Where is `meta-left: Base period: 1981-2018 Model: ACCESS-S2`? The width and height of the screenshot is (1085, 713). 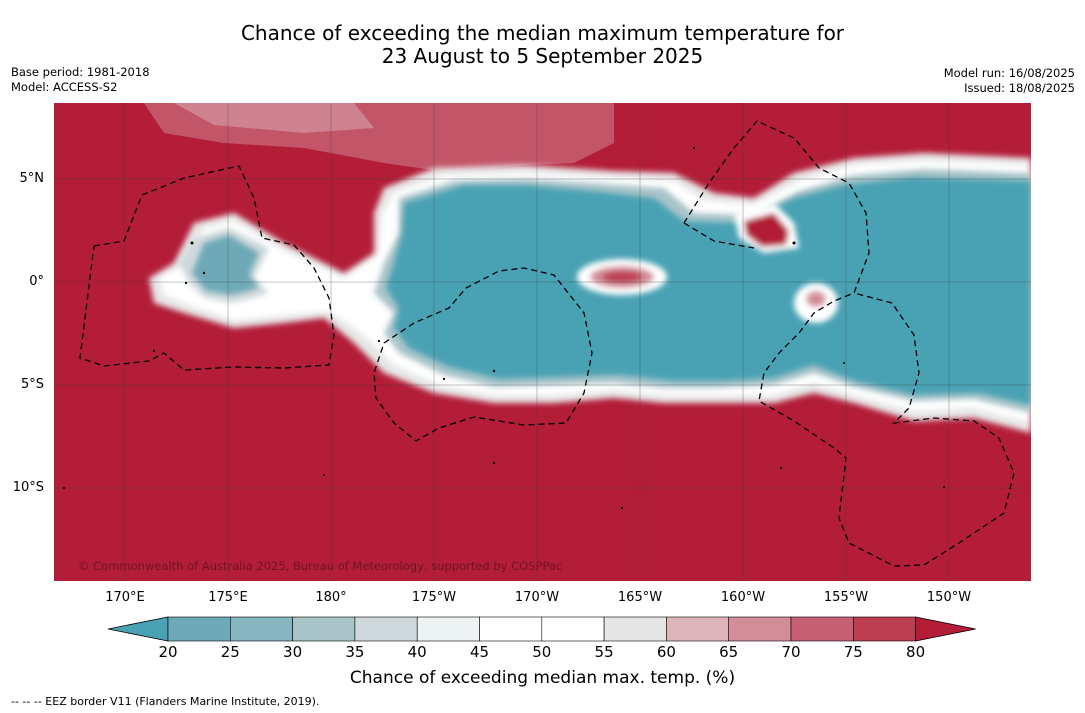
meta-left: Base period: 1981-2018 Model: ACCESS-S2 is located at coordinates (80, 80).